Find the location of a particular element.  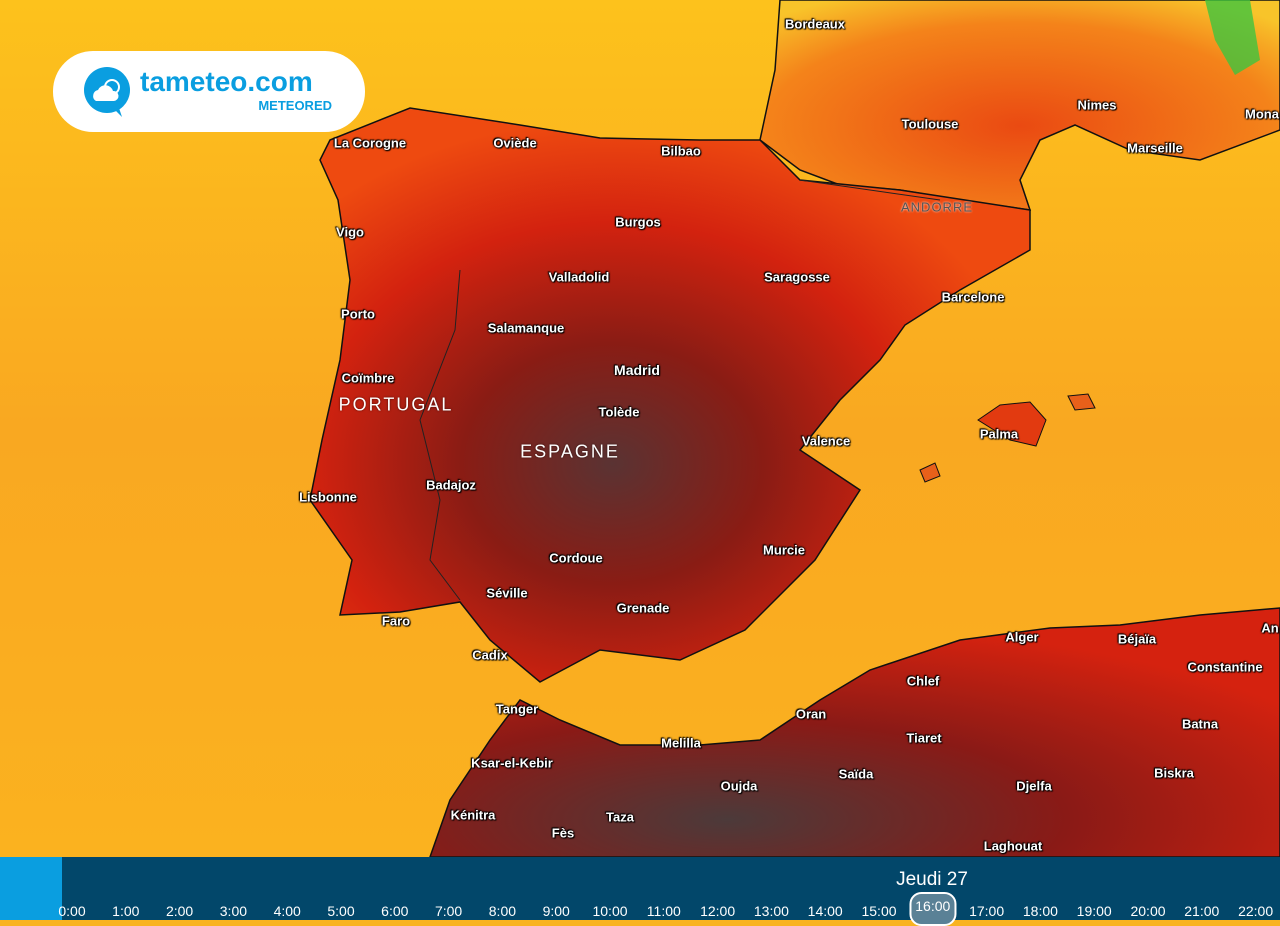

city-label: Ksar-el-Kebir is located at coordinates (512, 763).